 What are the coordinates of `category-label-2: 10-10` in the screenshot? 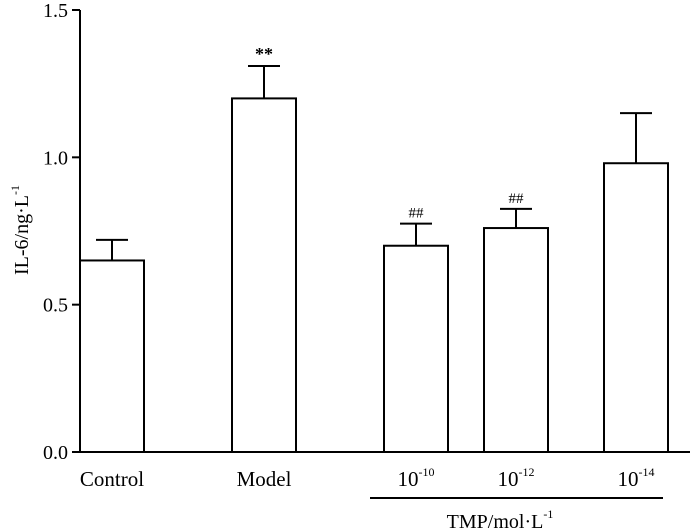 It's located at (416, 478).